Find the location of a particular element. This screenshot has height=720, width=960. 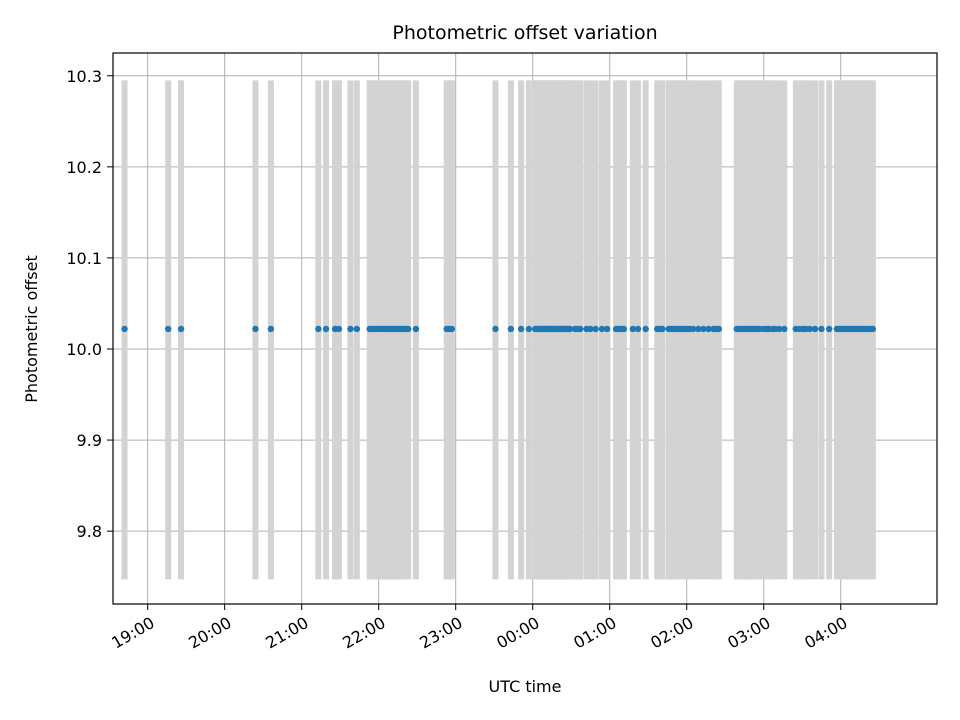

x-tick-label: 04:00 is located at coordinates (825, 633).